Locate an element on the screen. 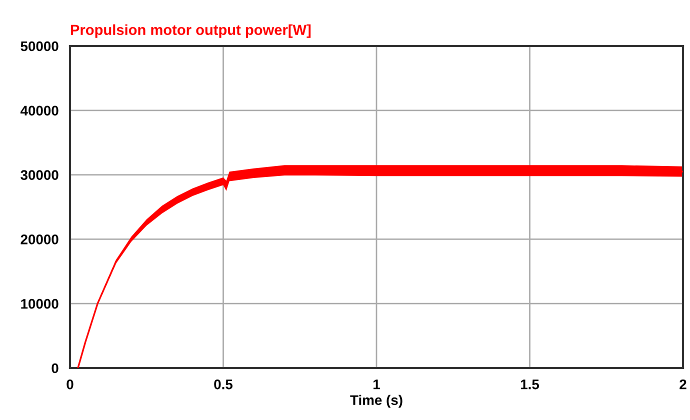 Image resolution: width=690 pixels, height=420 pixels. x-tick-label: 0 is located at coordinates (70, 384).